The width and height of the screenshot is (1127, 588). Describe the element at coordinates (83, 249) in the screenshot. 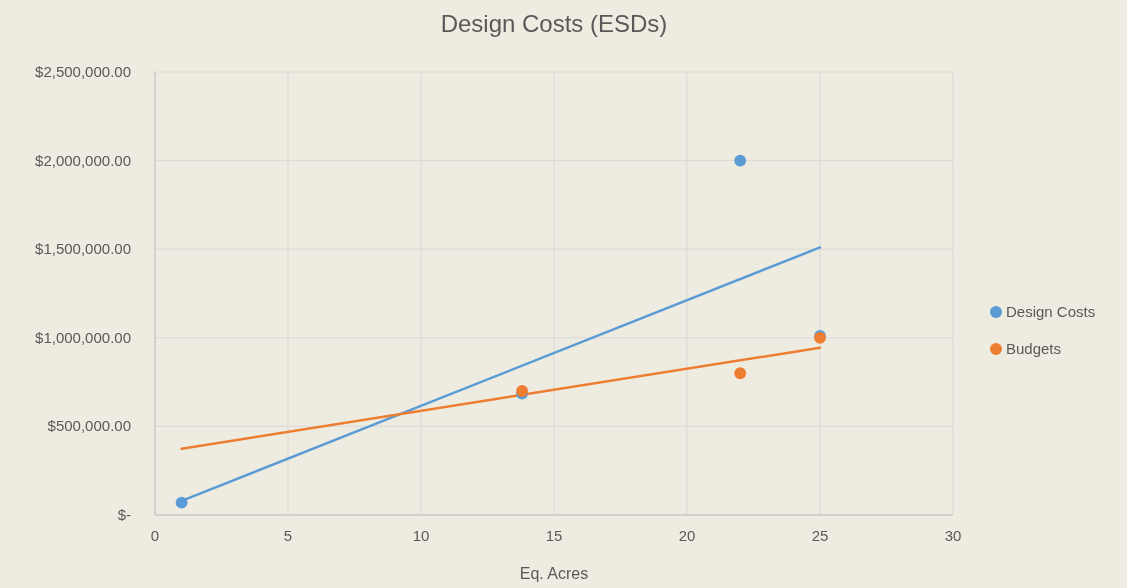

I see `y-tick-label: $1,500,000.00` at that location.